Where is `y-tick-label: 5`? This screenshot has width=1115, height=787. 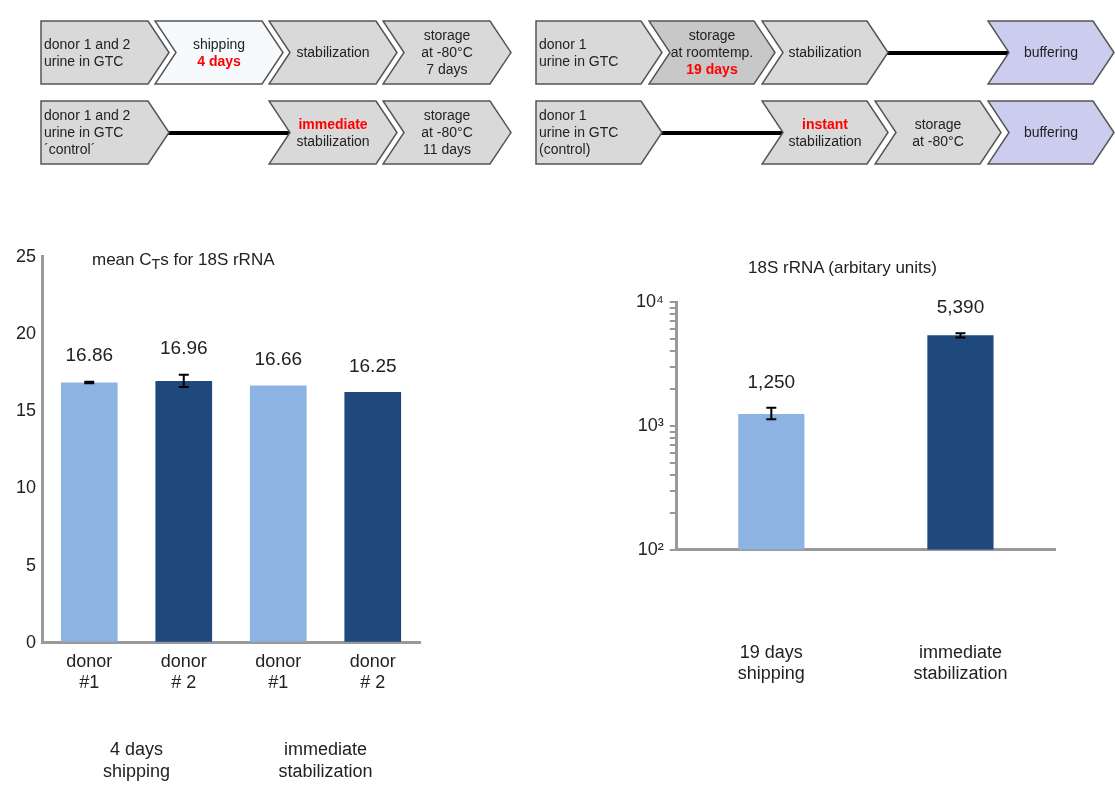
y-tick-label: 5 is located at coordinates (31, 564).